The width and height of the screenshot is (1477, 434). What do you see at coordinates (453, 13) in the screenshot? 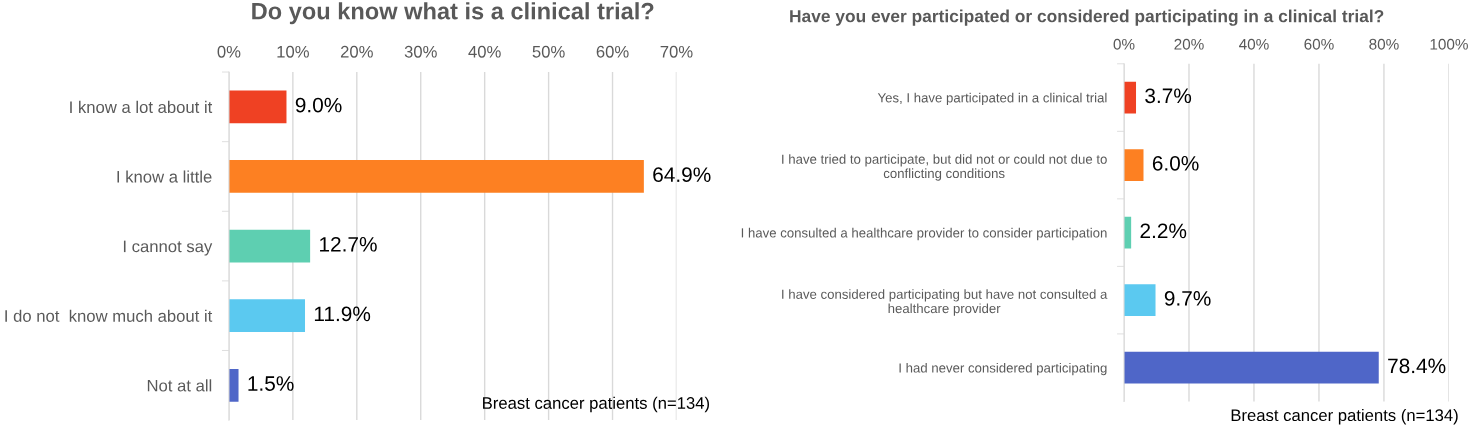
I see `chart-title: Do you know what is a clinical trial?` at bounding box center [453, 13].